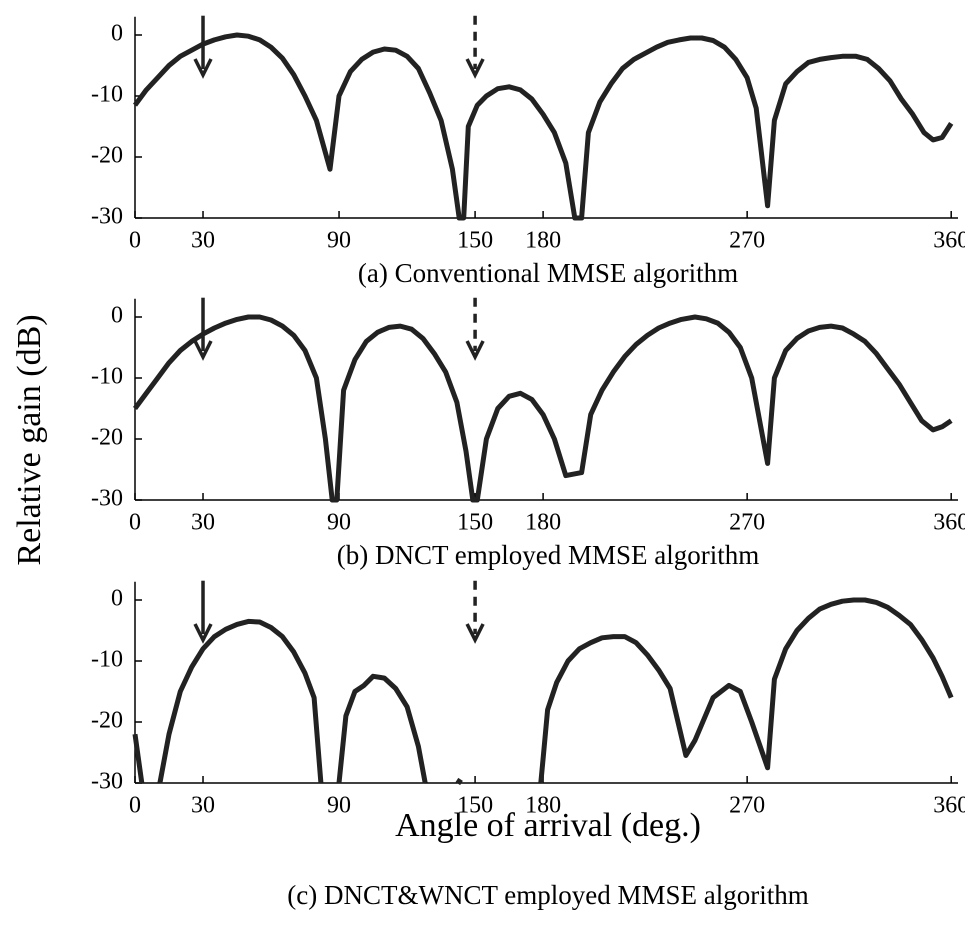 The width and height of the screenshot is (965, 927). Describe the element at coordinates (547, 895) in the screenshot. I see `panel-caption: (c) DNCT&WNCT employed MMSE algorithm` at that location.